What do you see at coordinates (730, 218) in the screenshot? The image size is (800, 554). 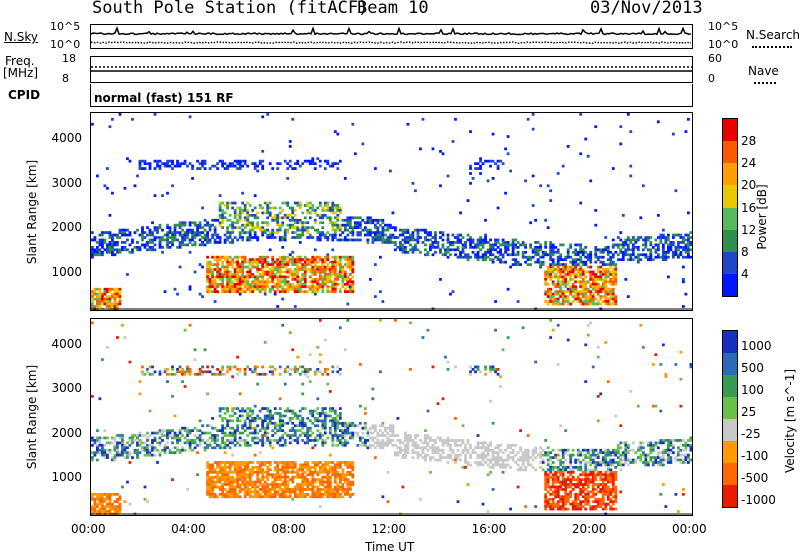 I see `colorbar-cell` at bounding box center [730, 218].